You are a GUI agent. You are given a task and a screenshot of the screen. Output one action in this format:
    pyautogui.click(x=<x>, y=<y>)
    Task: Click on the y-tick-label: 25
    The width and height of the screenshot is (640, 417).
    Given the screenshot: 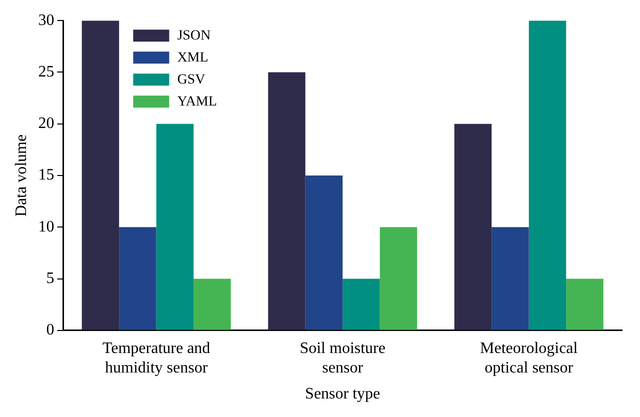 What is the action you would take?
    pyautogui.click(x=46, y=71)
    